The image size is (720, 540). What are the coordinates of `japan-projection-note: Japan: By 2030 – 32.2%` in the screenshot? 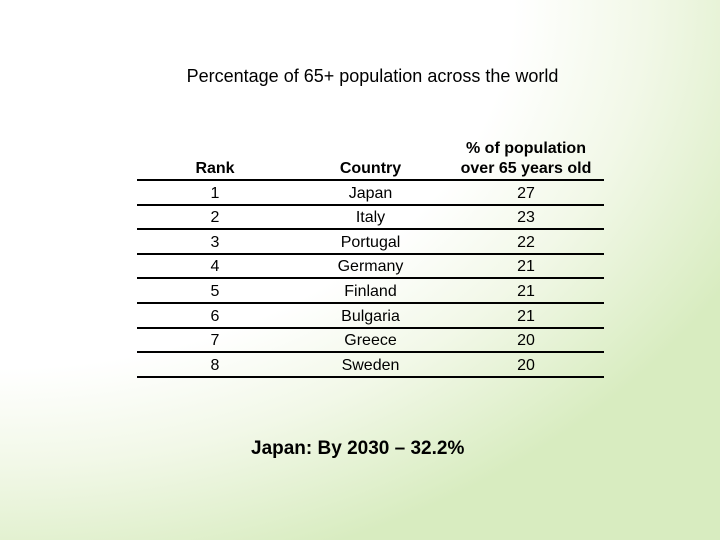 It's located at (358, 448).